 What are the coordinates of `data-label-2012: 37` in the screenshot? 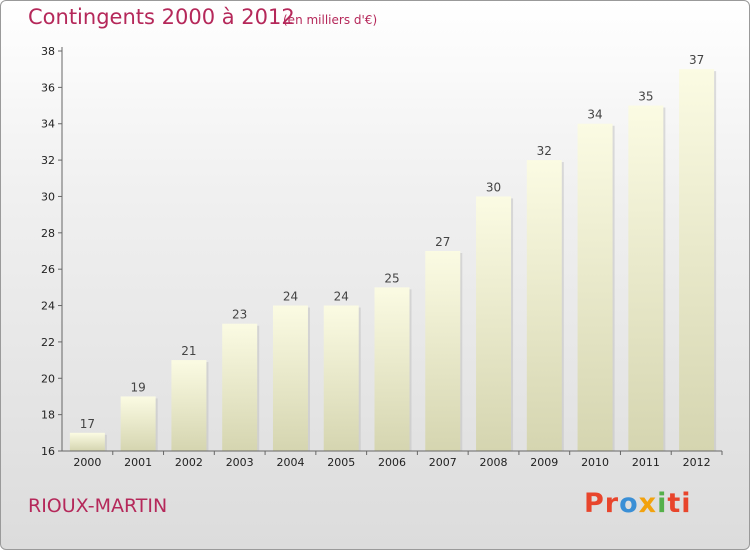 It's located at (696, 60).